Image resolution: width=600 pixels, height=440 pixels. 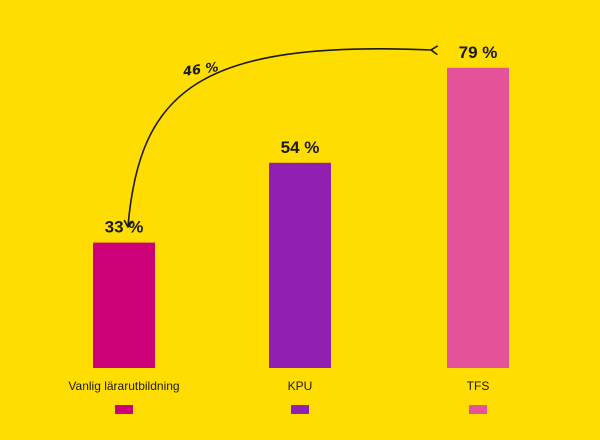 I want to click on bar-2-value-label: 54 %, so click(x=300, y=147).